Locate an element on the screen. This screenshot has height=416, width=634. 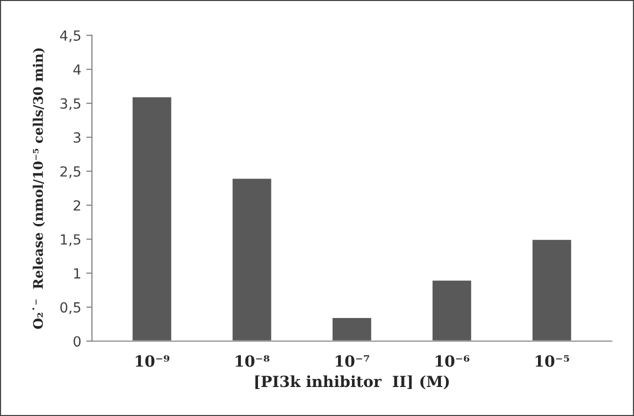
y-tick-label: 3,5 is located at coordinates (70, 104).